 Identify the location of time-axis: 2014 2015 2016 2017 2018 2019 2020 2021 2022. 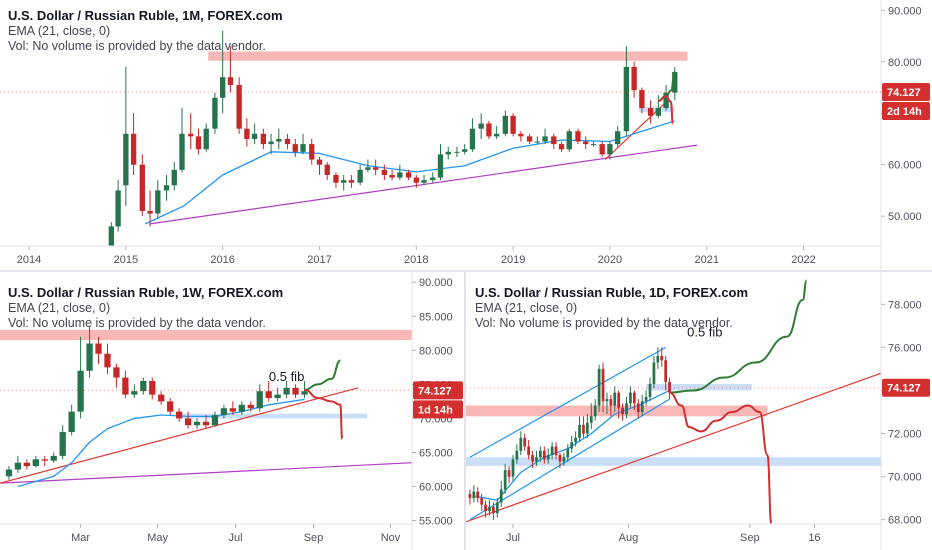
(416, 256).